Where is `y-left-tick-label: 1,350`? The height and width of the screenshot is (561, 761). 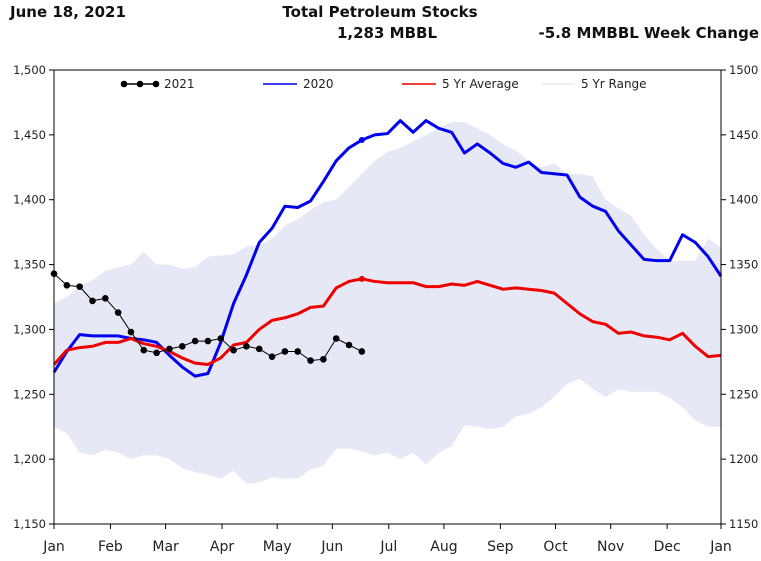 y-left-tick-label: 1,350 is located at coordinates (29, 265).